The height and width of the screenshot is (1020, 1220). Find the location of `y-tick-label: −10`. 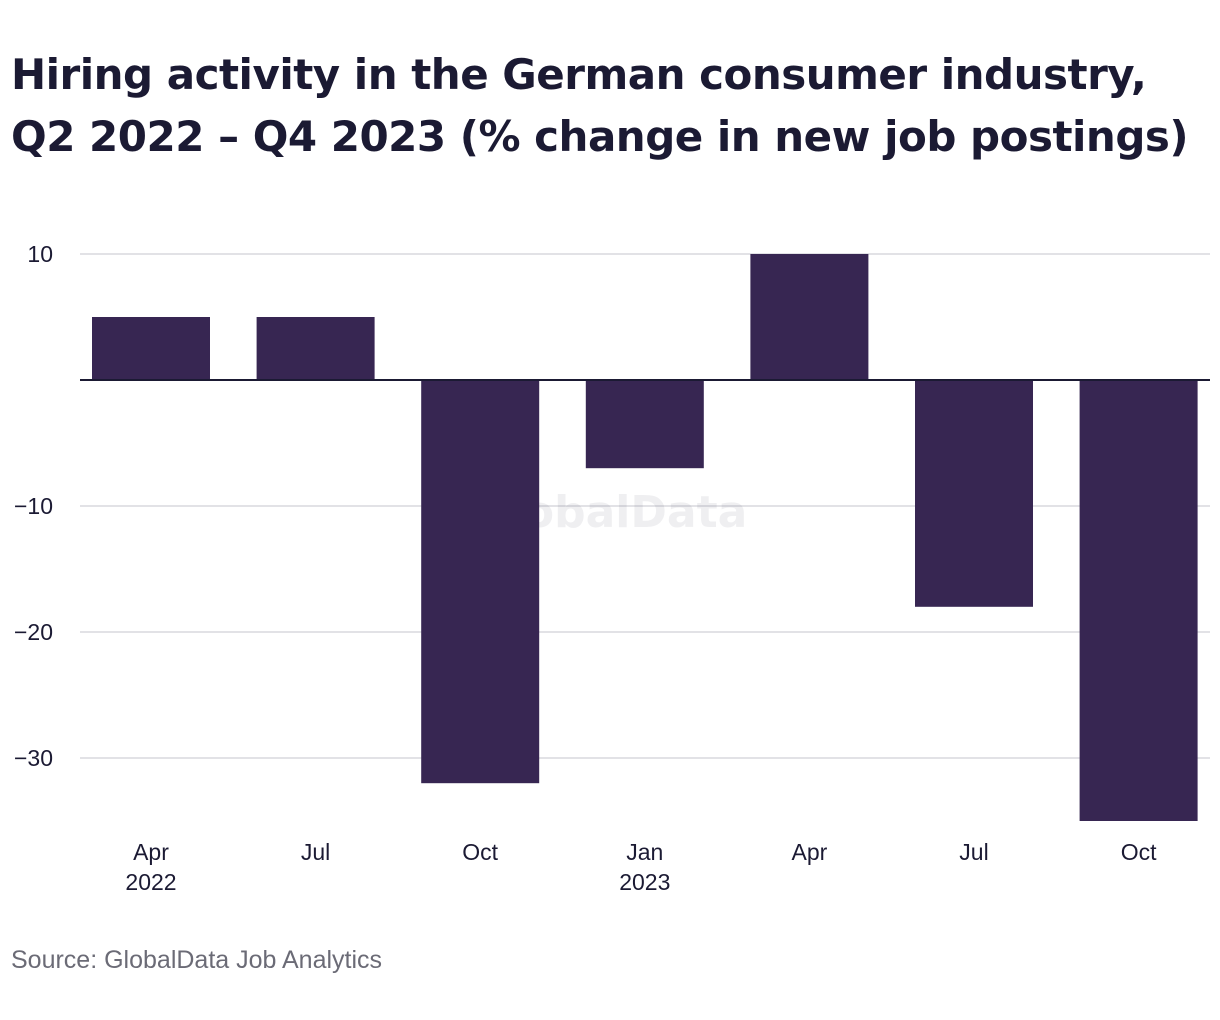

y-tick-label: −10 is located at coordinates (33, 506).